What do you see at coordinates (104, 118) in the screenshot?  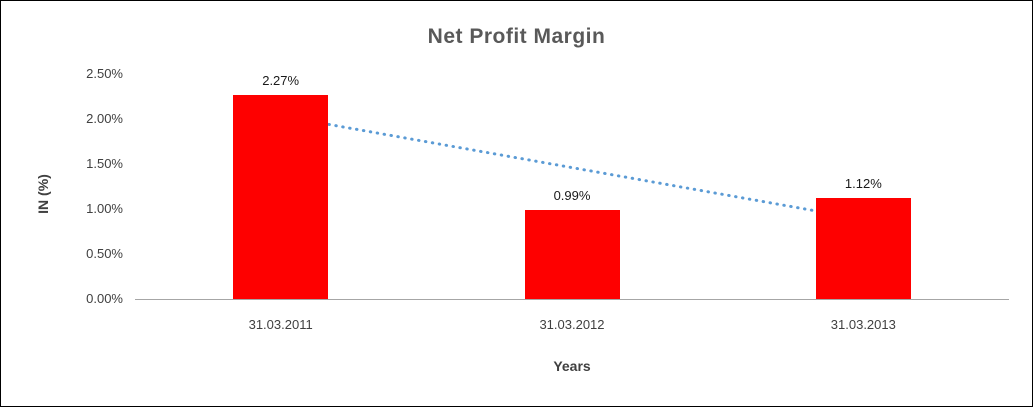 I see `y-tick-label: 2.00%` at bounding box center [104, 118].